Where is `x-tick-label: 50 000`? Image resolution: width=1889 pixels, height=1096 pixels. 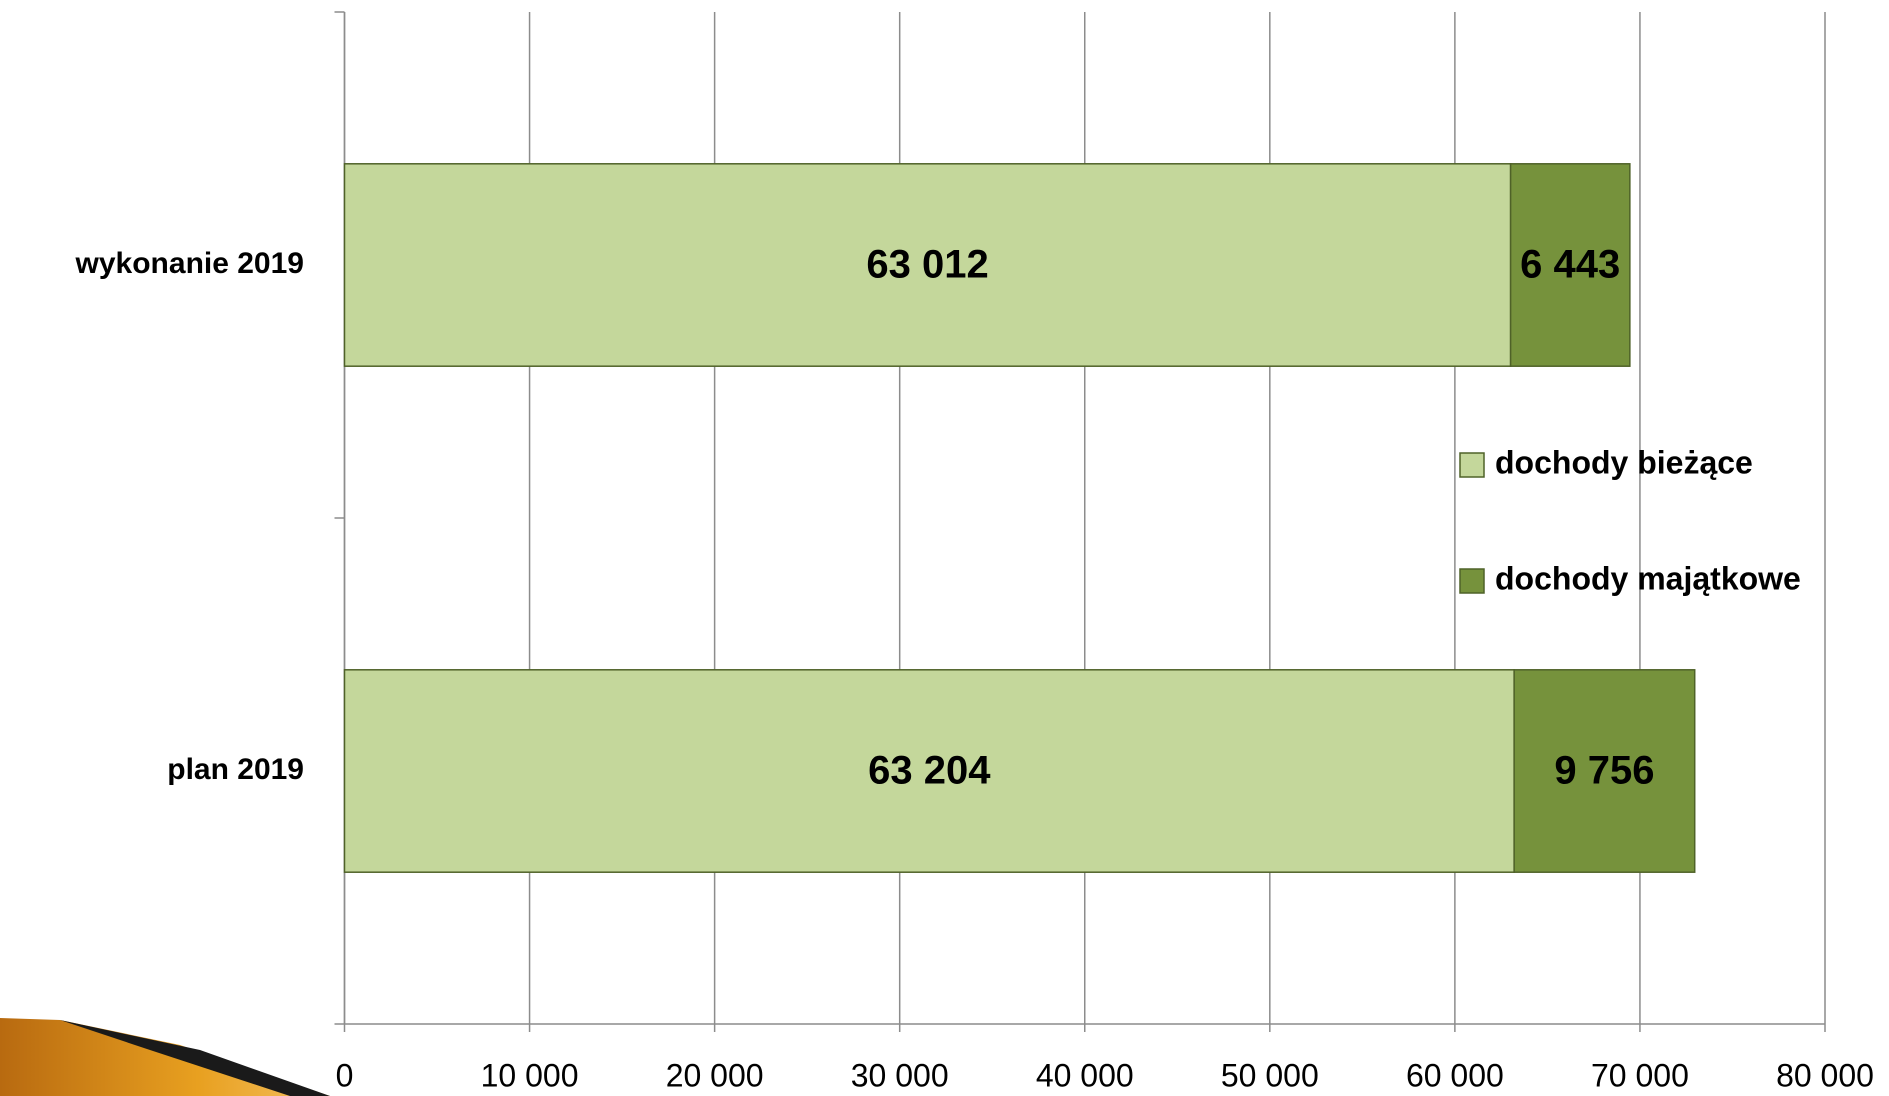 x-tick-label: 50 000 is located at coordinates (1270, 1075).